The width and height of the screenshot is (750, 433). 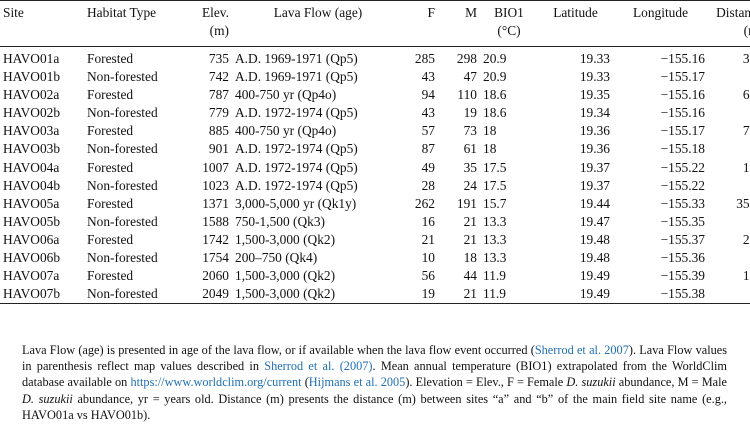 What do you see at coordinates (466, 58) in the screenshot?
I see `cell-male: 298` at bounding box center [466, 58].